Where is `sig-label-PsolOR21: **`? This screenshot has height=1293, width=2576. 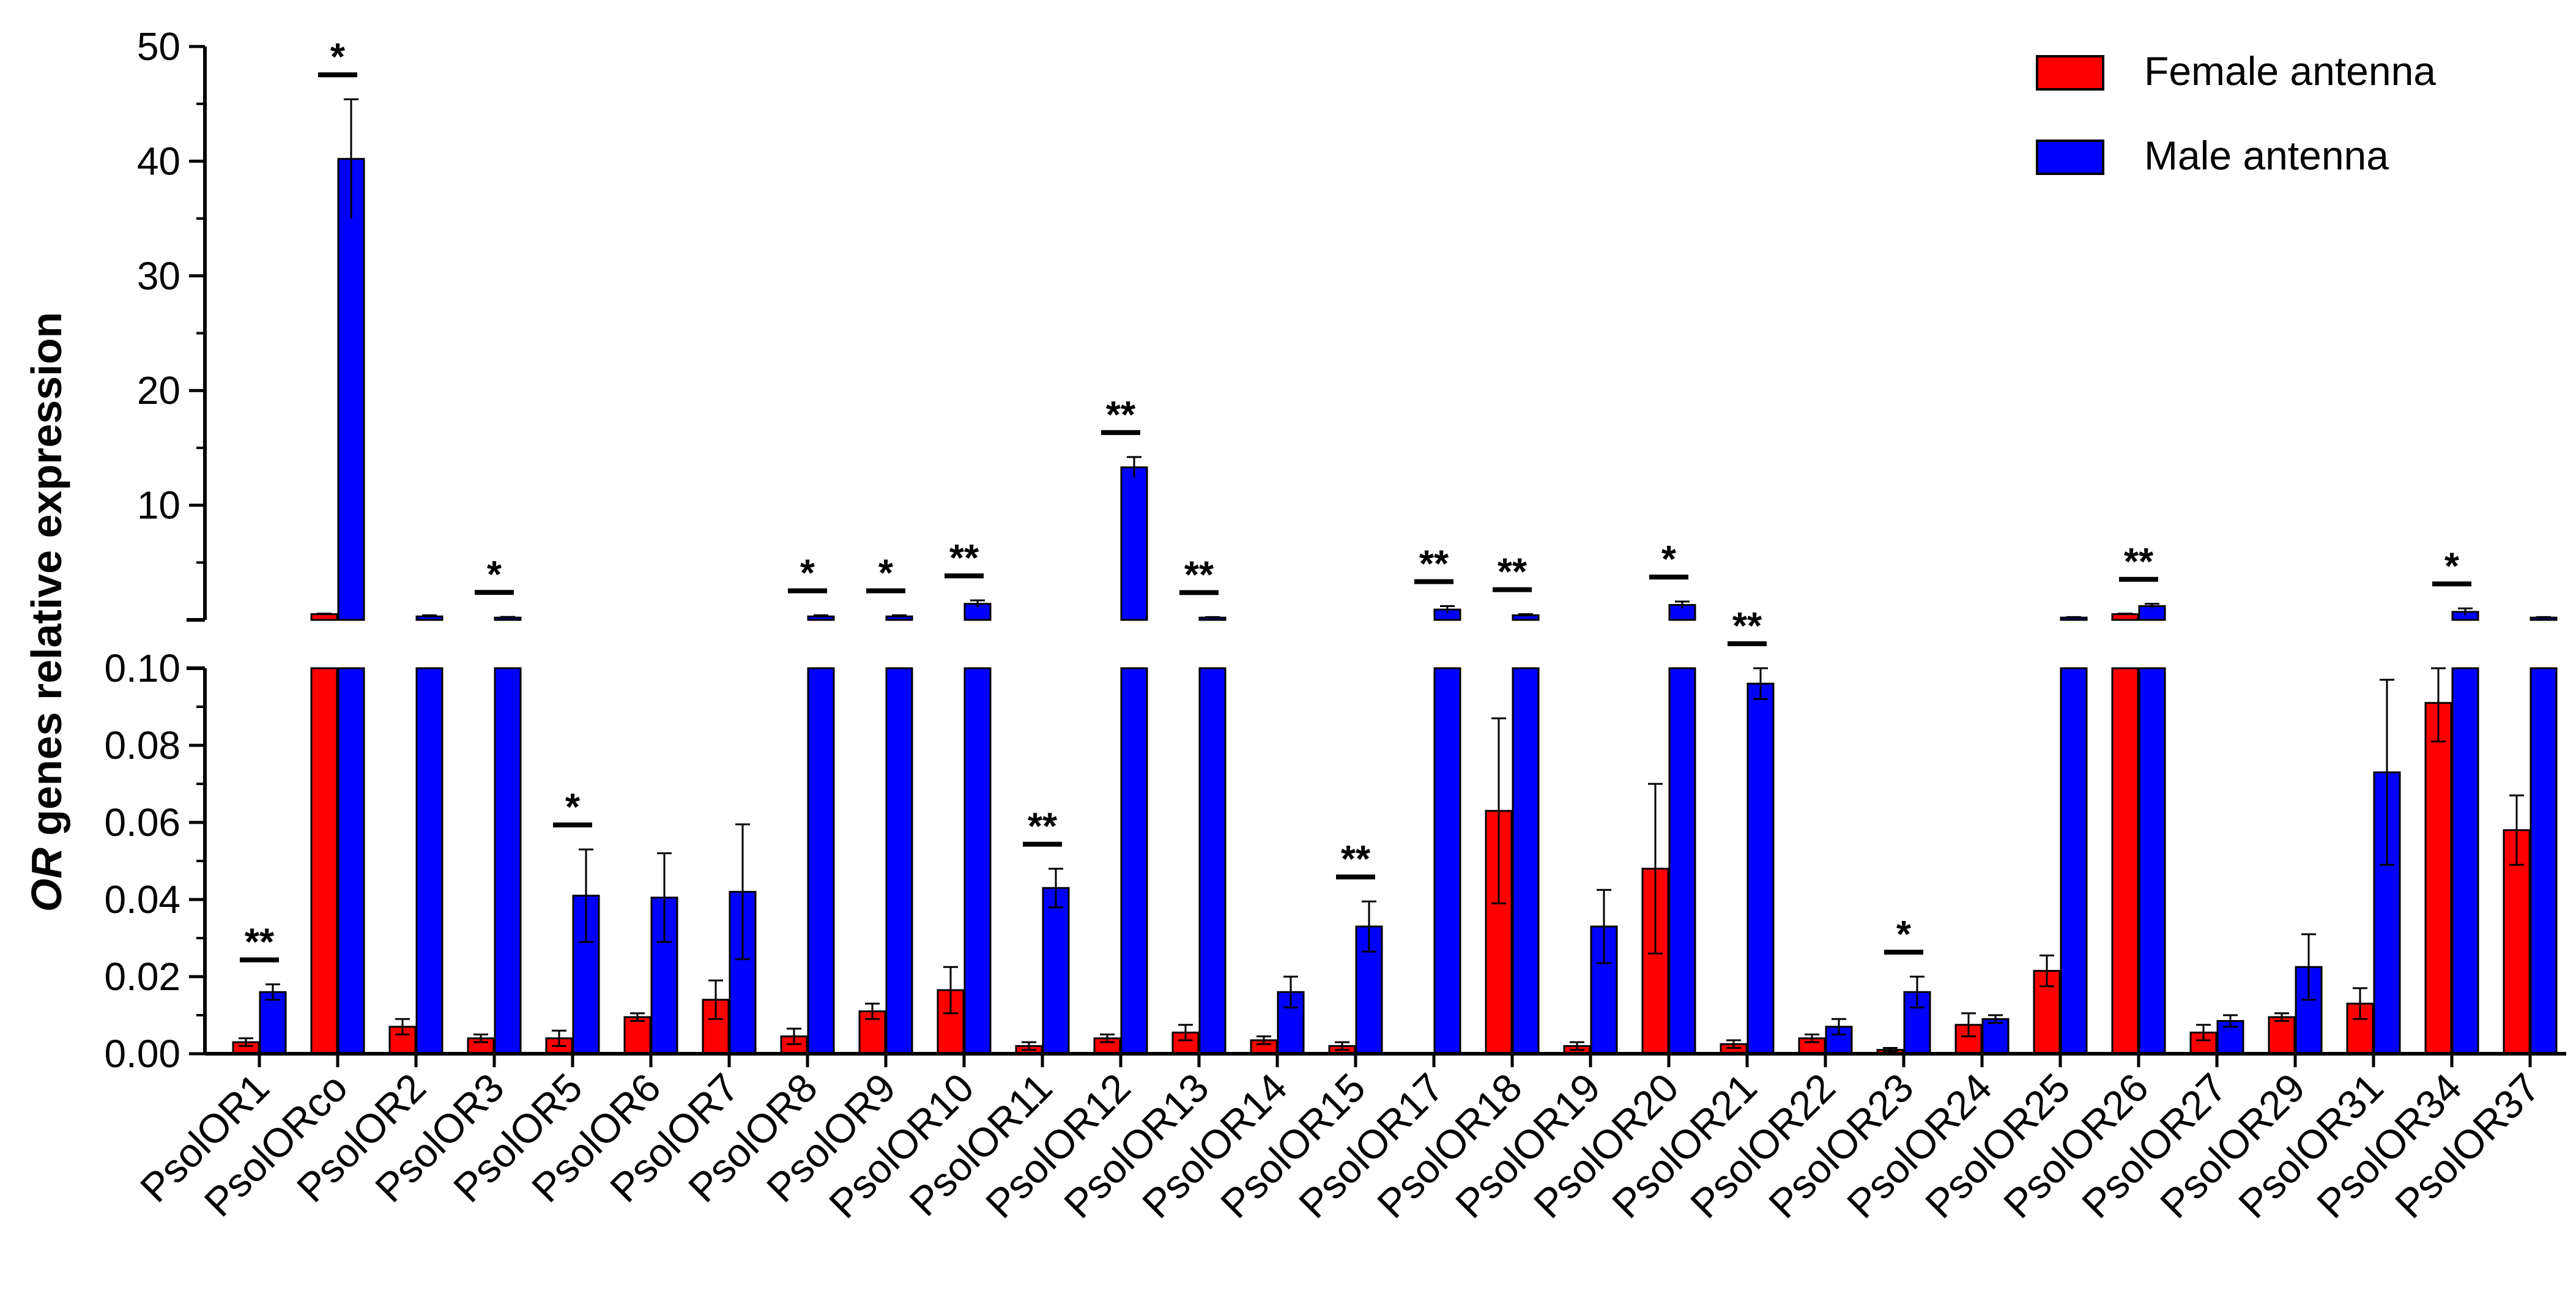 sig-label-PsolOR21: ** is located at coordinates (1747, 626).